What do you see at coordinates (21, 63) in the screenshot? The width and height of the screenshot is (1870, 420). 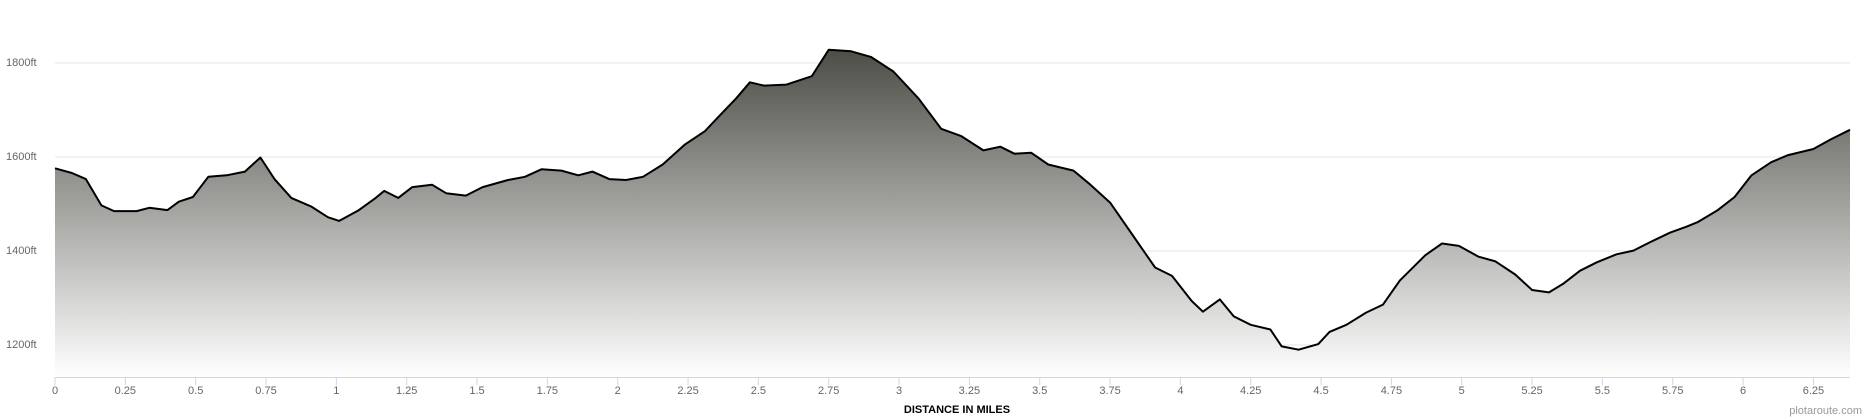 I see `y-tick-label: 1800ft` at bounding box center [21, 63].